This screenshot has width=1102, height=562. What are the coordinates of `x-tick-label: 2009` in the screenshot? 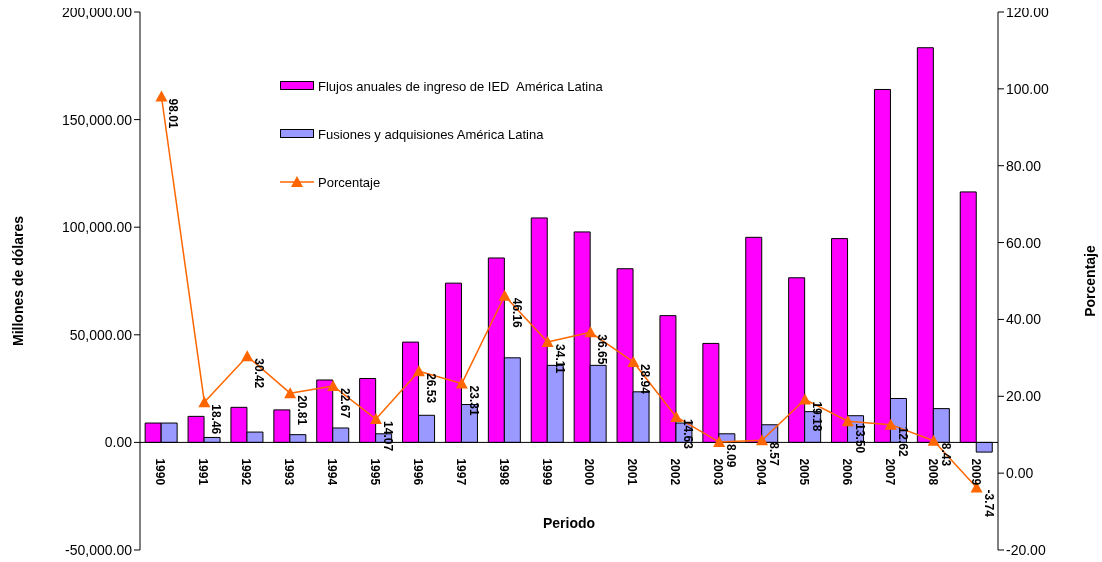 It's located at (975, 472).